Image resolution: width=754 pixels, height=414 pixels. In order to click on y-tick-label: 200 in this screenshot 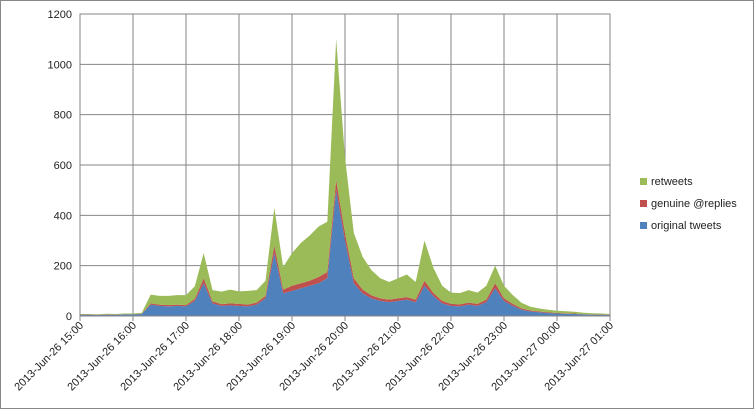, I will do `click(63, 267)`.